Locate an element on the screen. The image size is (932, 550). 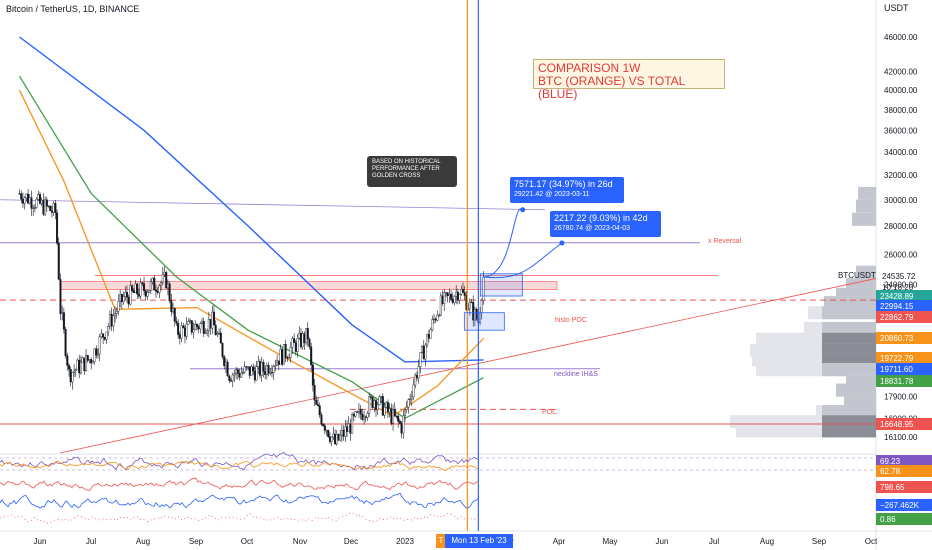
poc-label: POC is located at coordinates (550, 412).